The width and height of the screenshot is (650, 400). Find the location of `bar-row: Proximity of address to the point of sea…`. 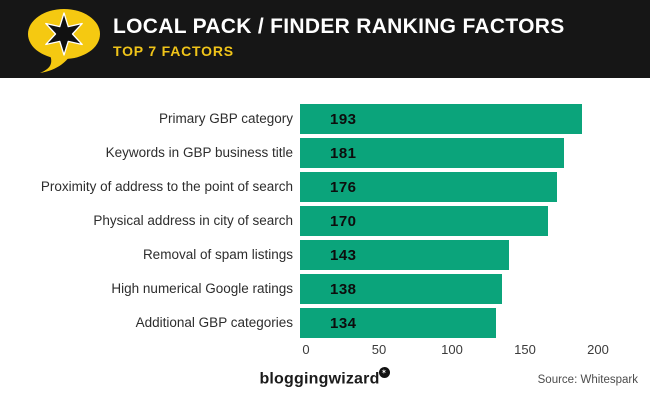

bar-row: Proximity of address to the point of sea… is located at coordinates (325, 187).